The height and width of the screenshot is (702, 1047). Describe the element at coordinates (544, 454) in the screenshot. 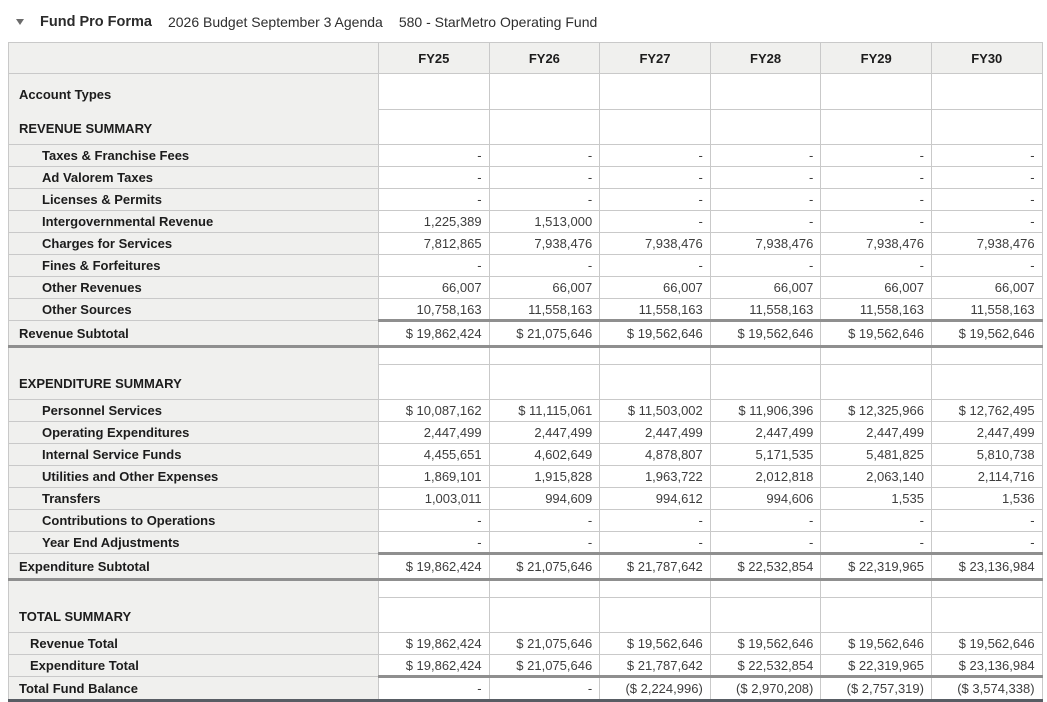

I see `value-cell-fy26: 4,602,649` at that location.